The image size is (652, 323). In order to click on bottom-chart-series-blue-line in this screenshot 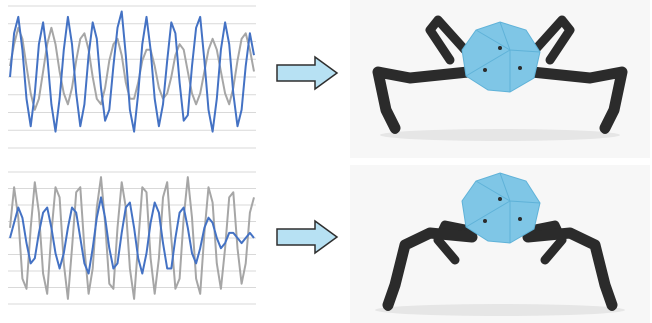, I will do `click(132, 235)`.